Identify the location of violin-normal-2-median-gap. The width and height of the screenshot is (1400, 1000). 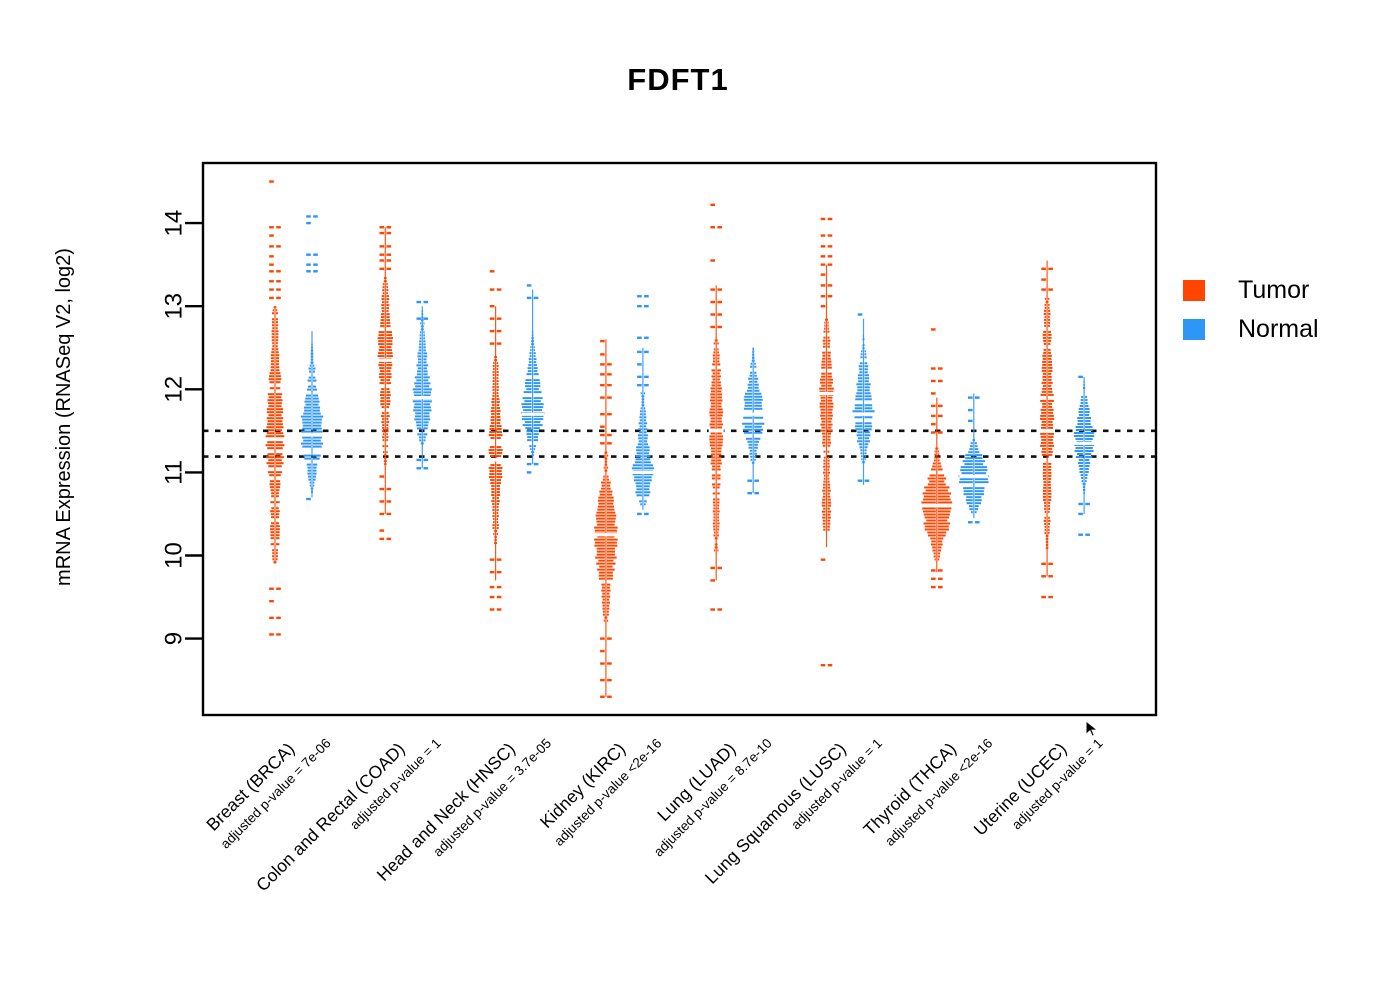
(532, 414).